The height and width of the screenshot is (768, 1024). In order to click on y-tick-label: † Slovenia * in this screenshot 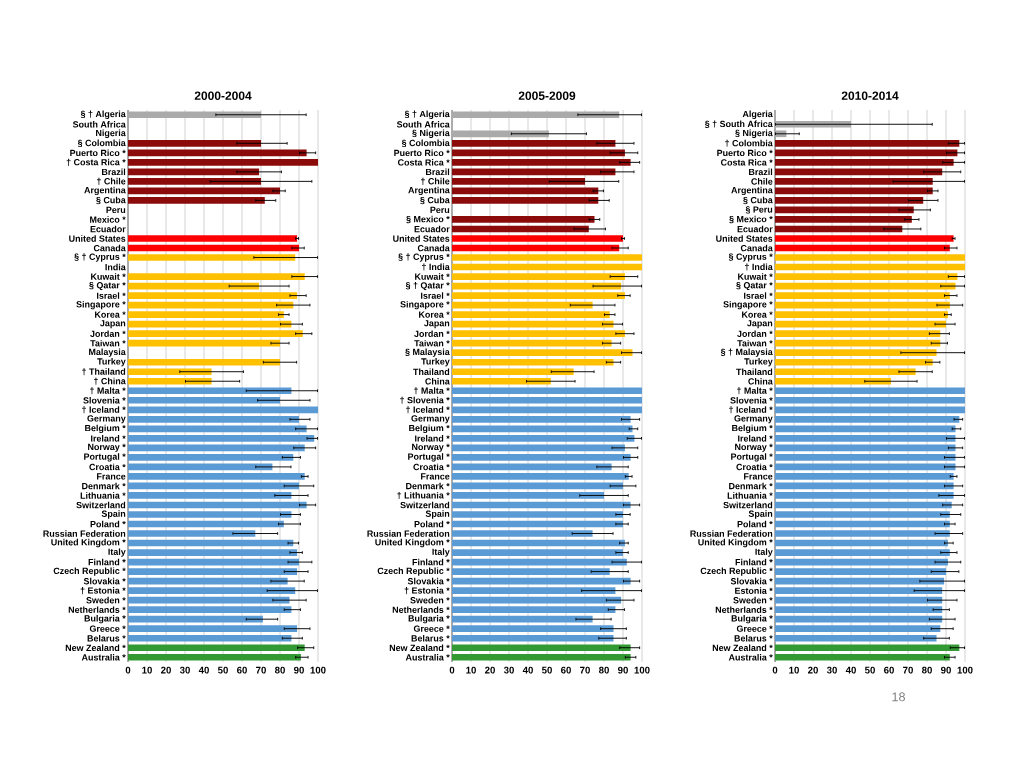, I will do `click(425, 400)`.